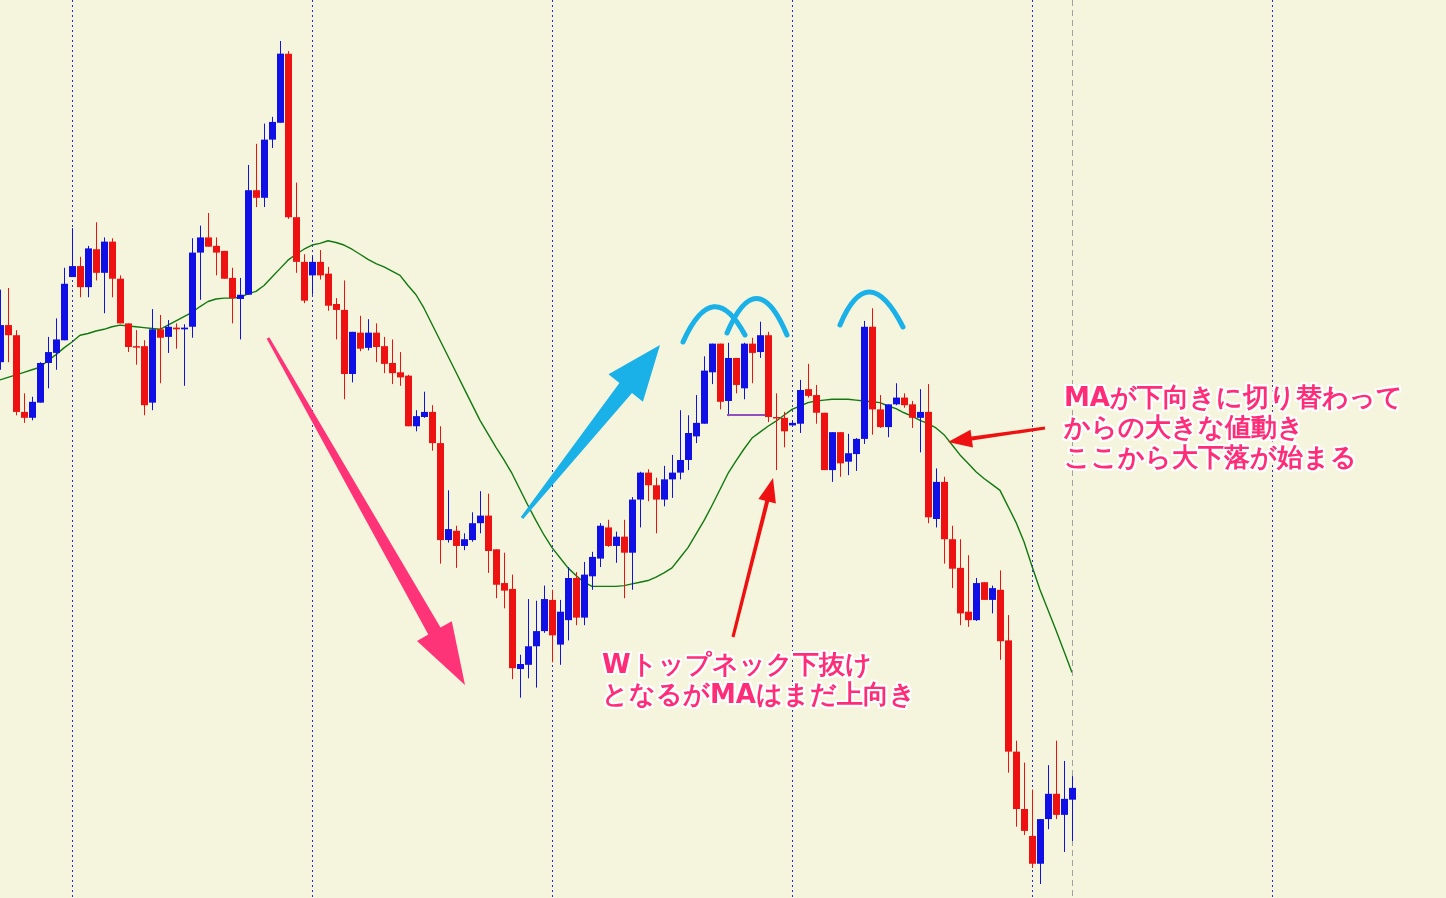  What do you see at coordinates (1210, 457) in the screenshot?
I see `annotation: ここから大下落が始まる` at bounding box center [1210, 457].